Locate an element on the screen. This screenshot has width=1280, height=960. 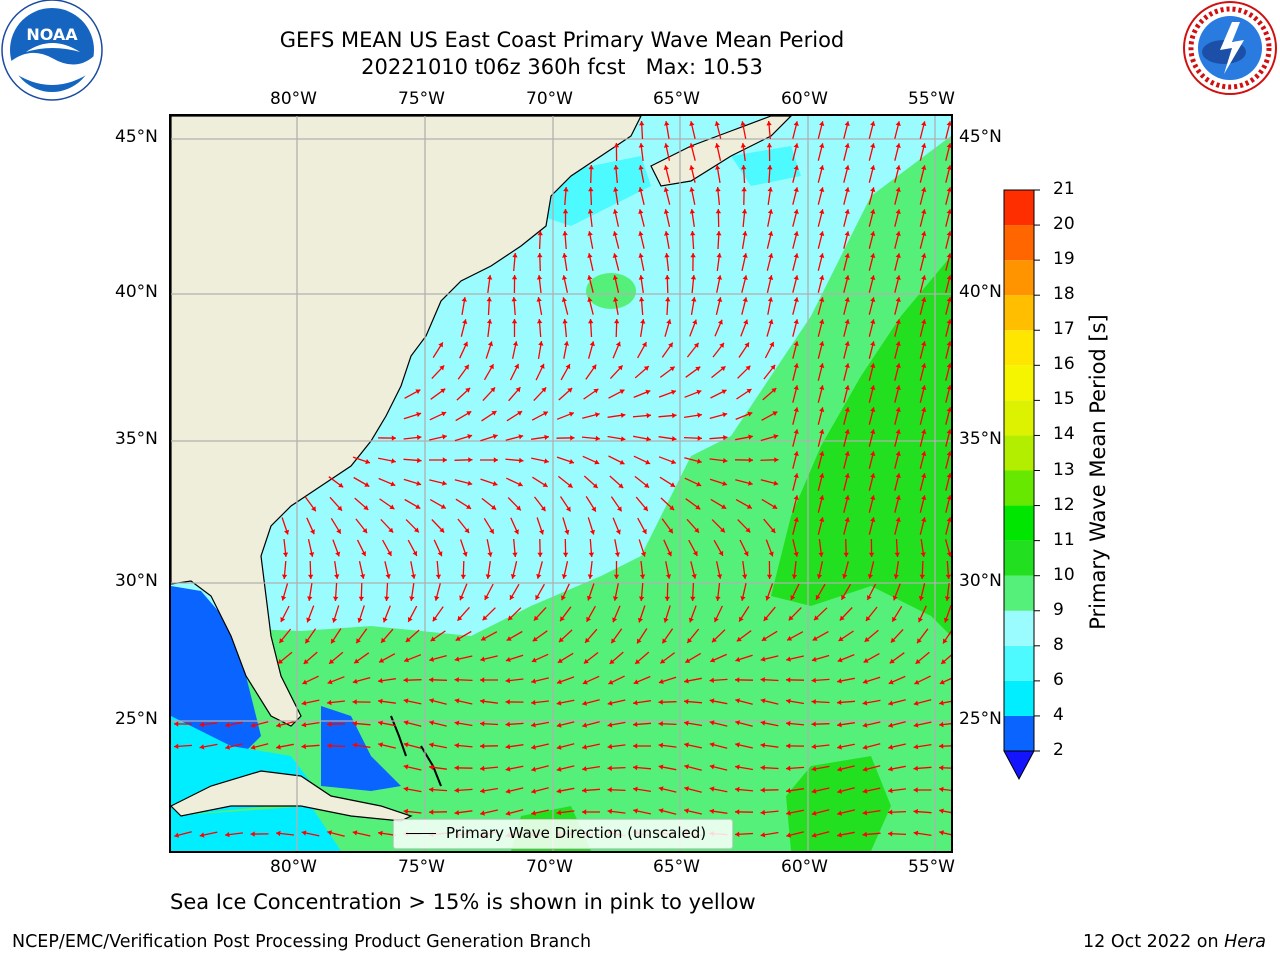
colorbar-tick-label: 4 is located at coordinates (1058, 714).